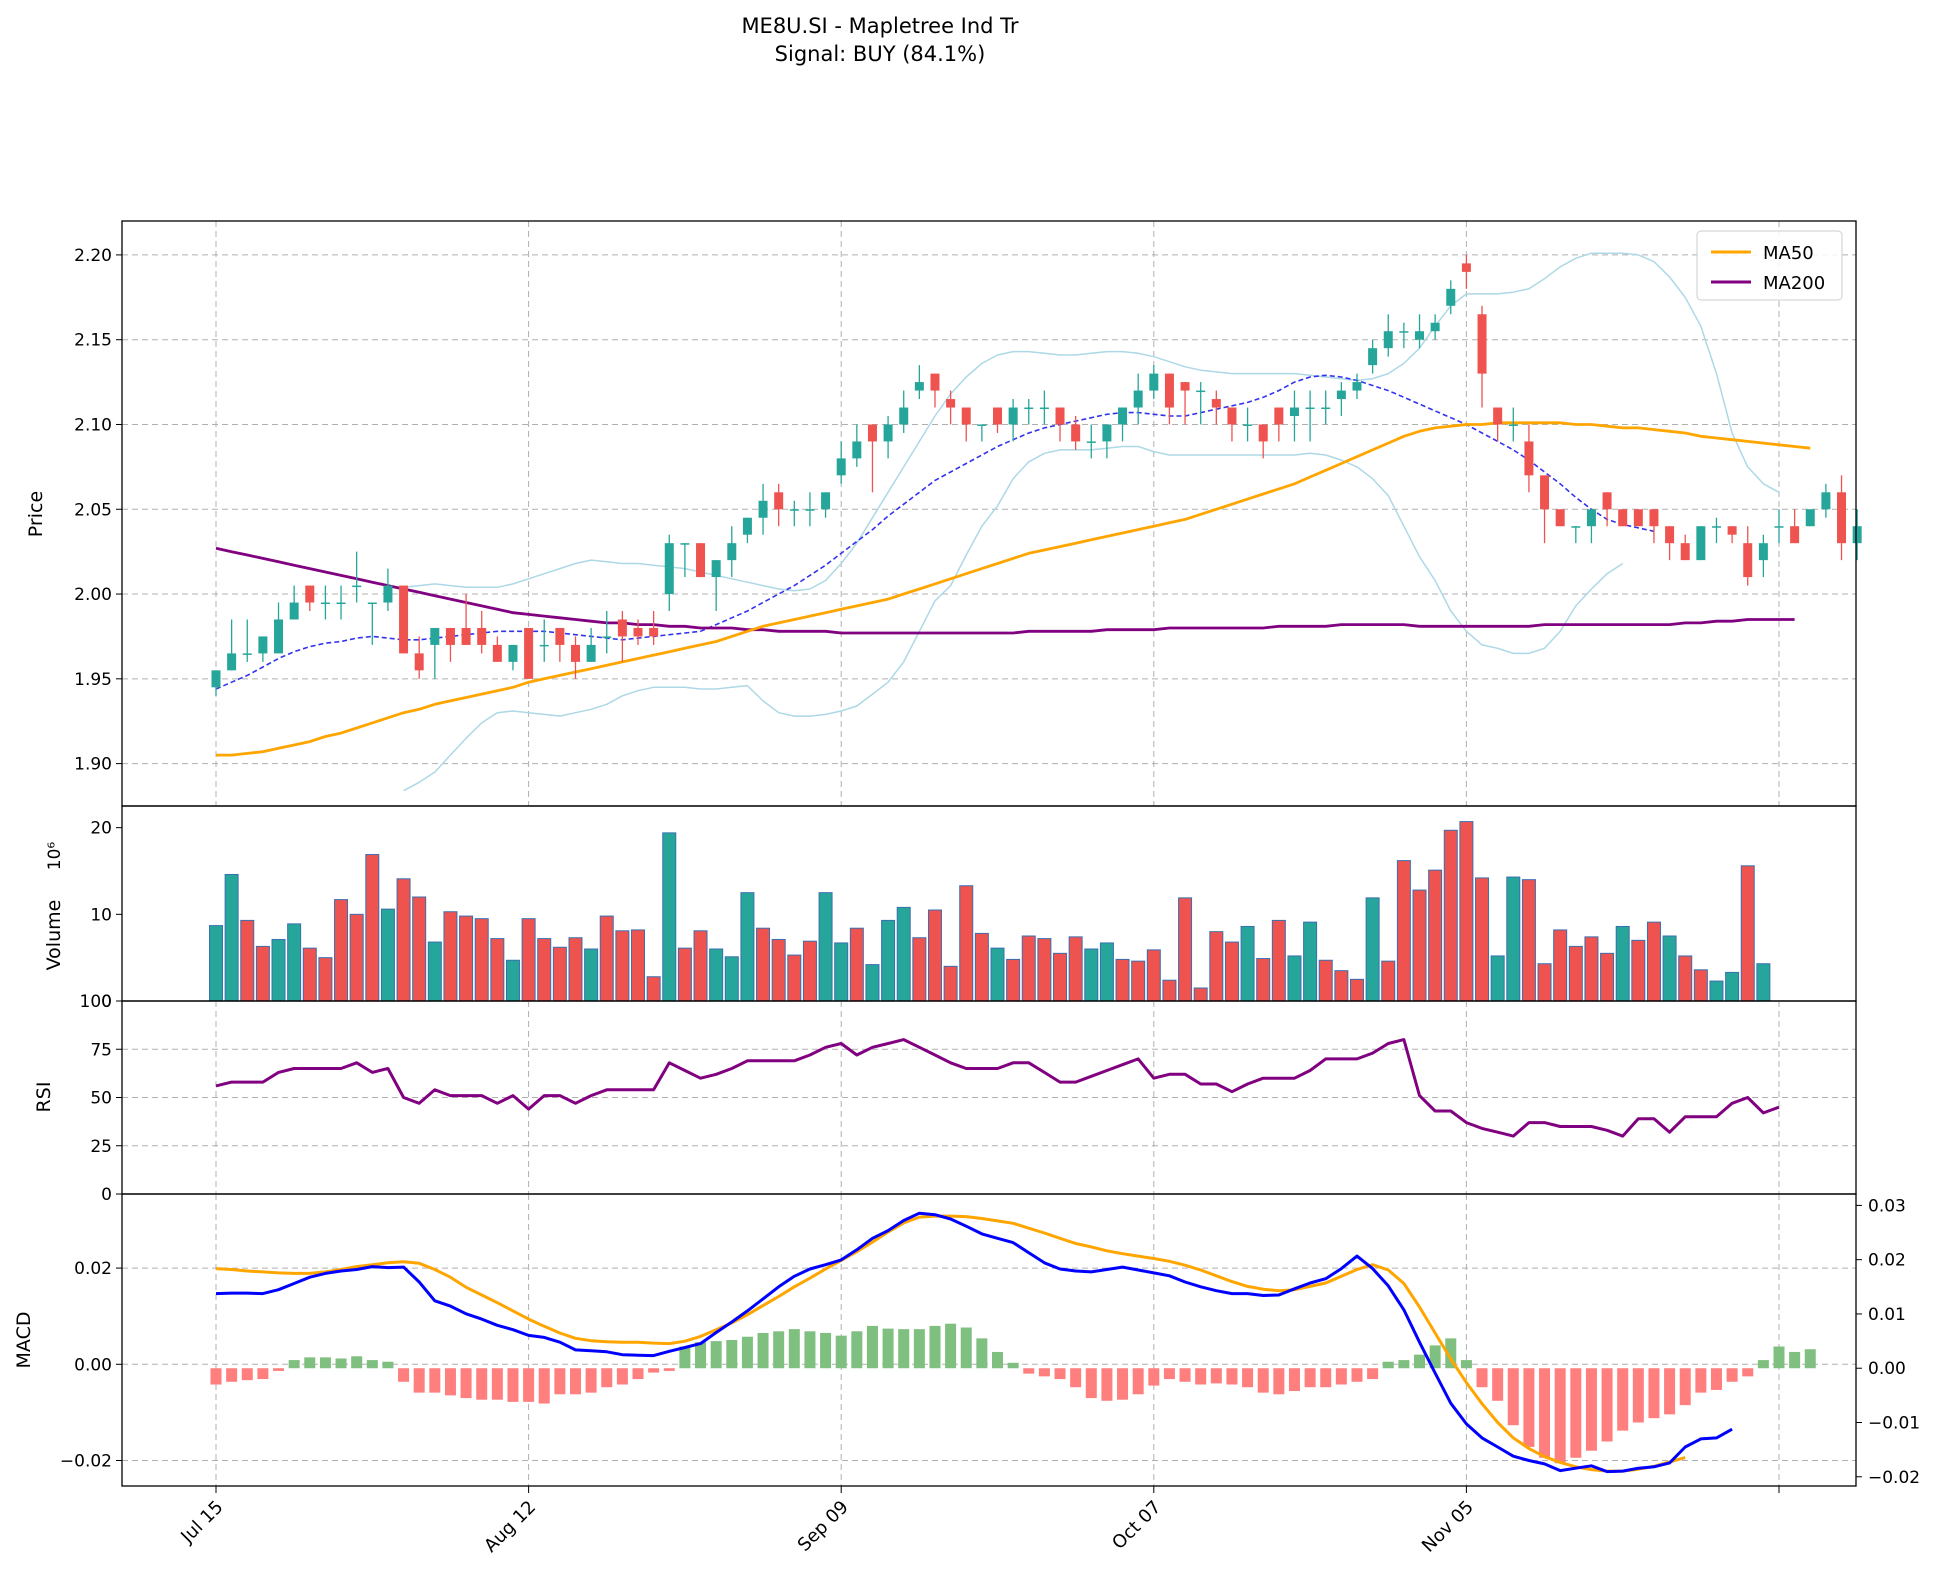  I want to click on price-y-tick-label: 2.05, so click(93, 510).